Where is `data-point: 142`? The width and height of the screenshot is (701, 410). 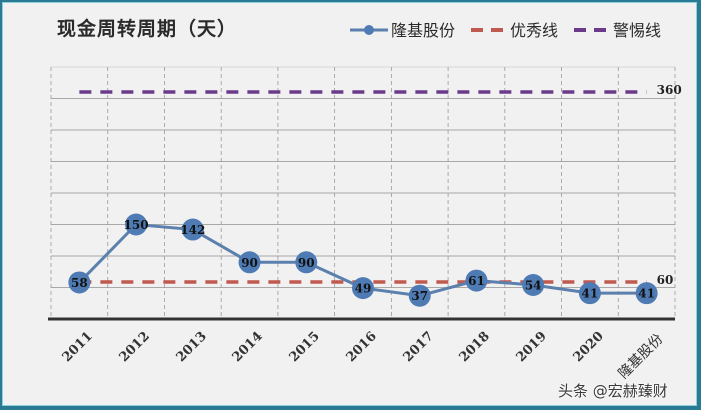 data-point: 142 is located at coordinates (192, 229).